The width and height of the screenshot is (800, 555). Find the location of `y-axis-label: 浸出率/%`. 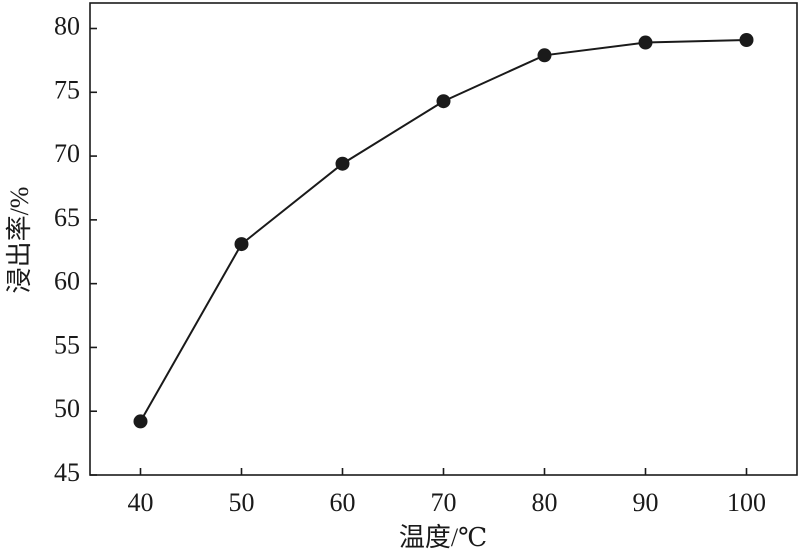

y-axis-label: 浸出率/% is located at coordinates (19, 240).